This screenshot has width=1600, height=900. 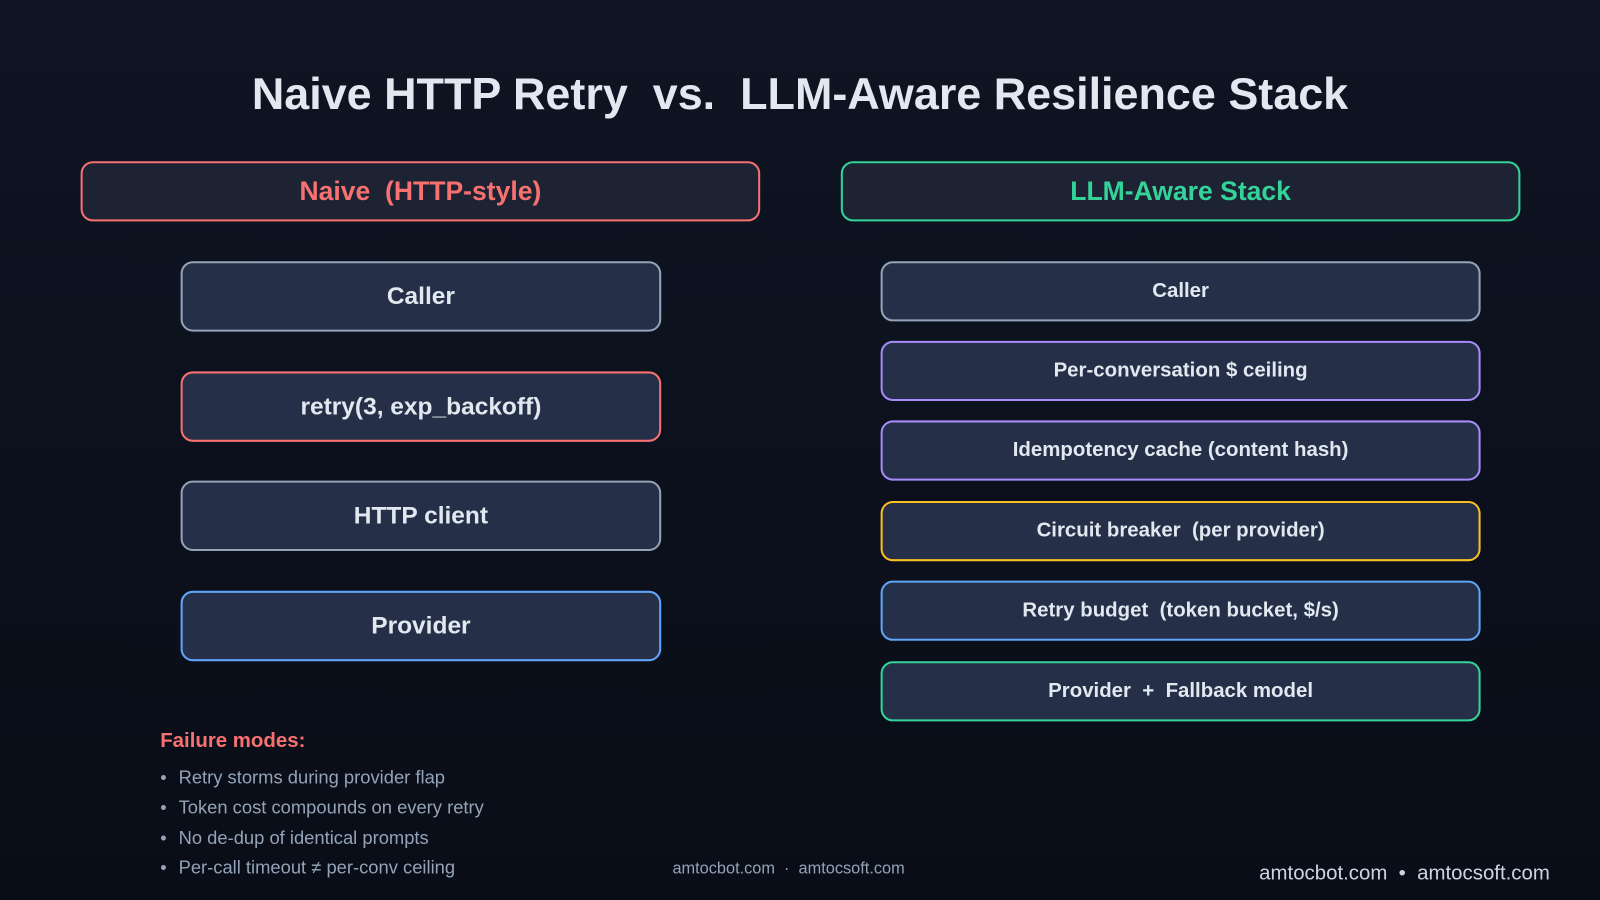 What do you see at coordinates (421, 406) in the screenshot?
I see `naive-retry-box: retry(3, exp_backoff)` at bounding box center [421, 406].